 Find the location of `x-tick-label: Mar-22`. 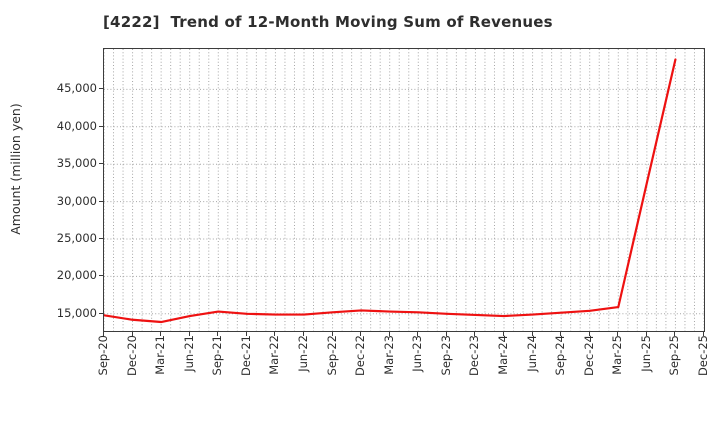

x-tick-label: Mar-22 is located at coordinates (274, 355).